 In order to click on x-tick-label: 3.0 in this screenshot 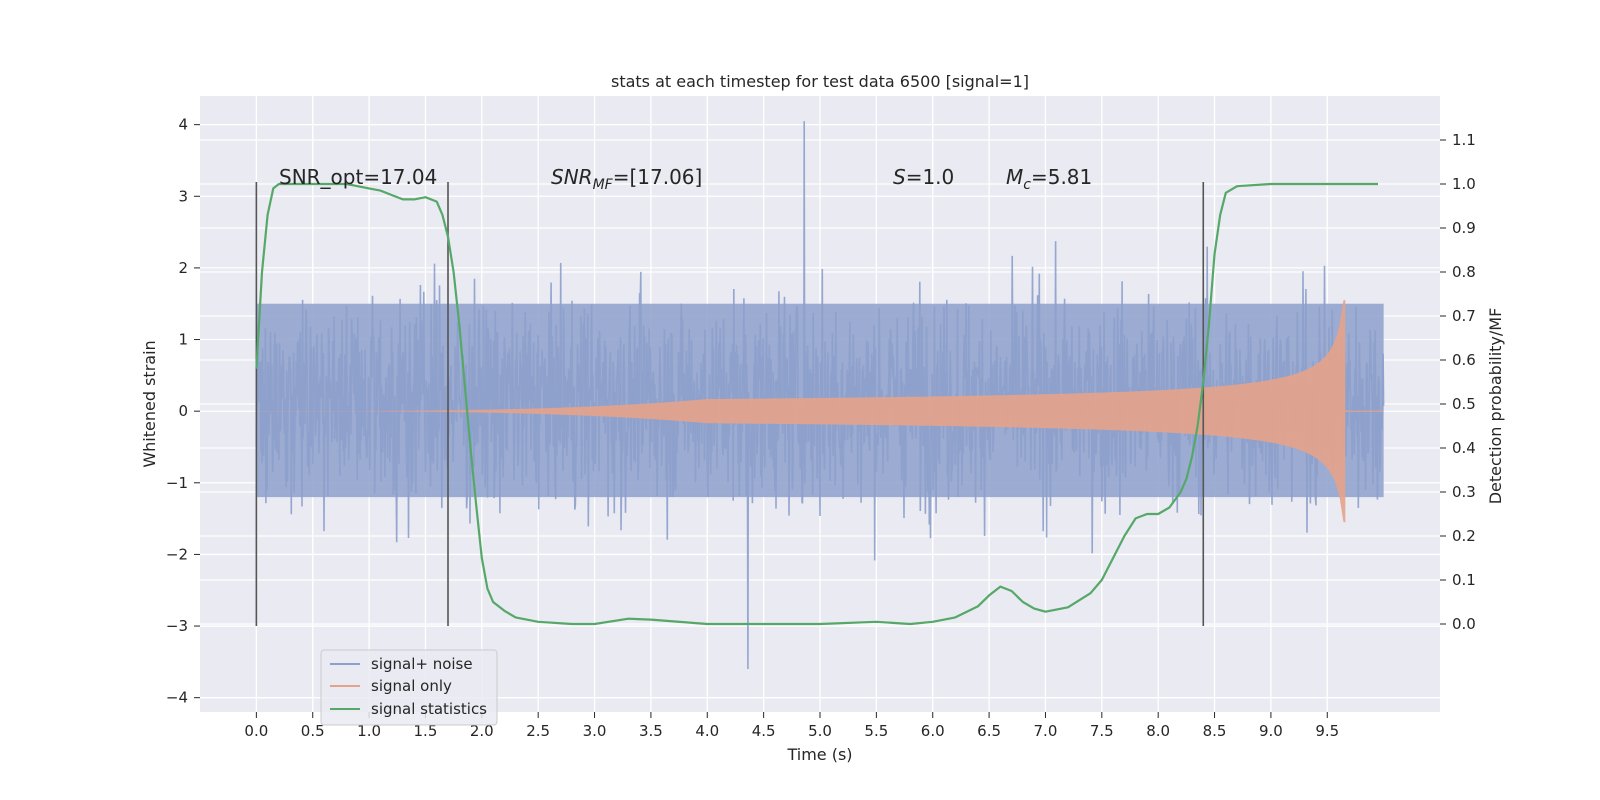, I will do `click(595, 731)`.